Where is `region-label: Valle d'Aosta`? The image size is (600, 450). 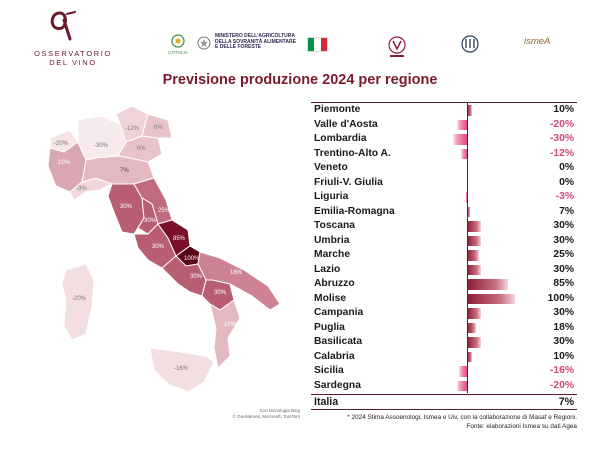
region-label: Valle d'Aosta is located at coordinates (346, 124).